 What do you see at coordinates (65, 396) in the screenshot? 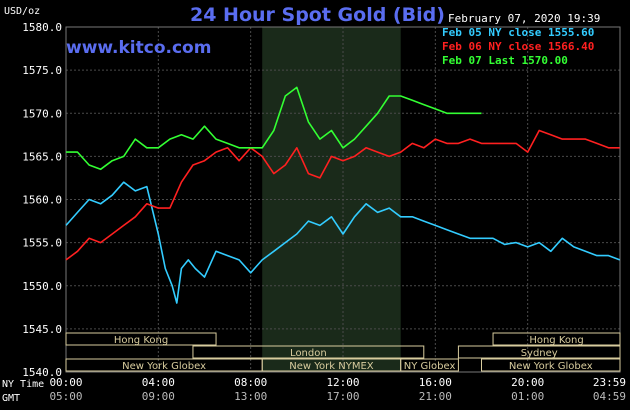
I see `x-tick-label-gmt: 05:00` at bounding box center [65, 396].